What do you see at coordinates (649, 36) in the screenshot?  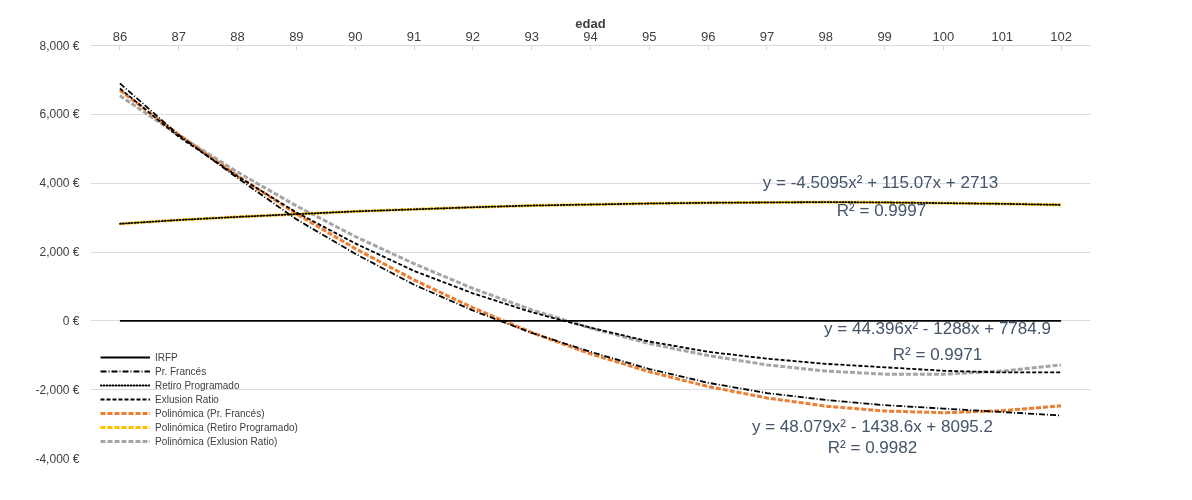 I see `x-tick-label: 95` at bounding box center [649, 36].